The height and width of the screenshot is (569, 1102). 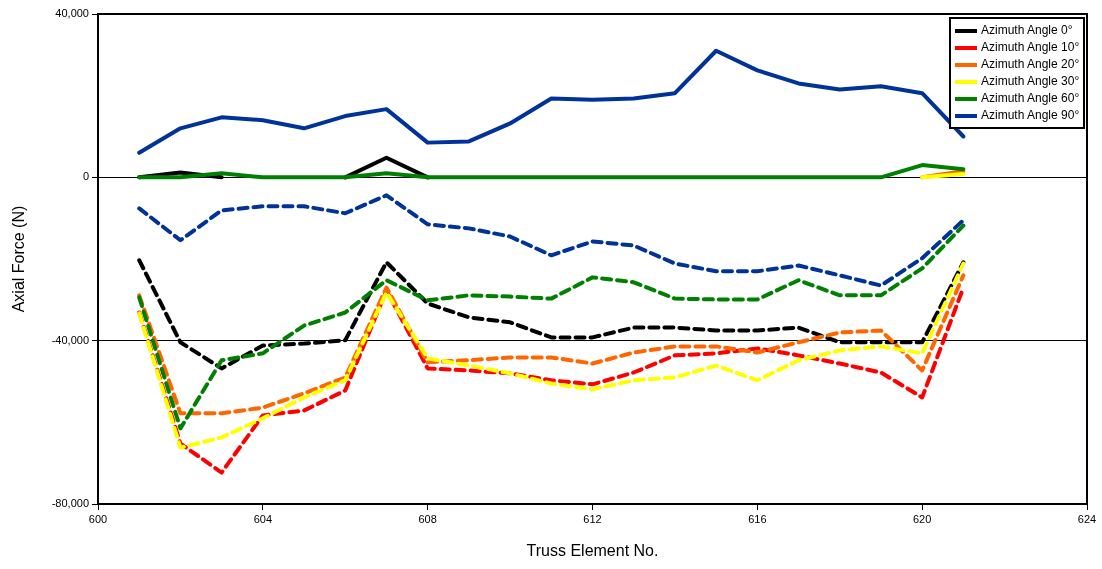 I want to click on x-tick-label: 616, so click(x=757, y=518).